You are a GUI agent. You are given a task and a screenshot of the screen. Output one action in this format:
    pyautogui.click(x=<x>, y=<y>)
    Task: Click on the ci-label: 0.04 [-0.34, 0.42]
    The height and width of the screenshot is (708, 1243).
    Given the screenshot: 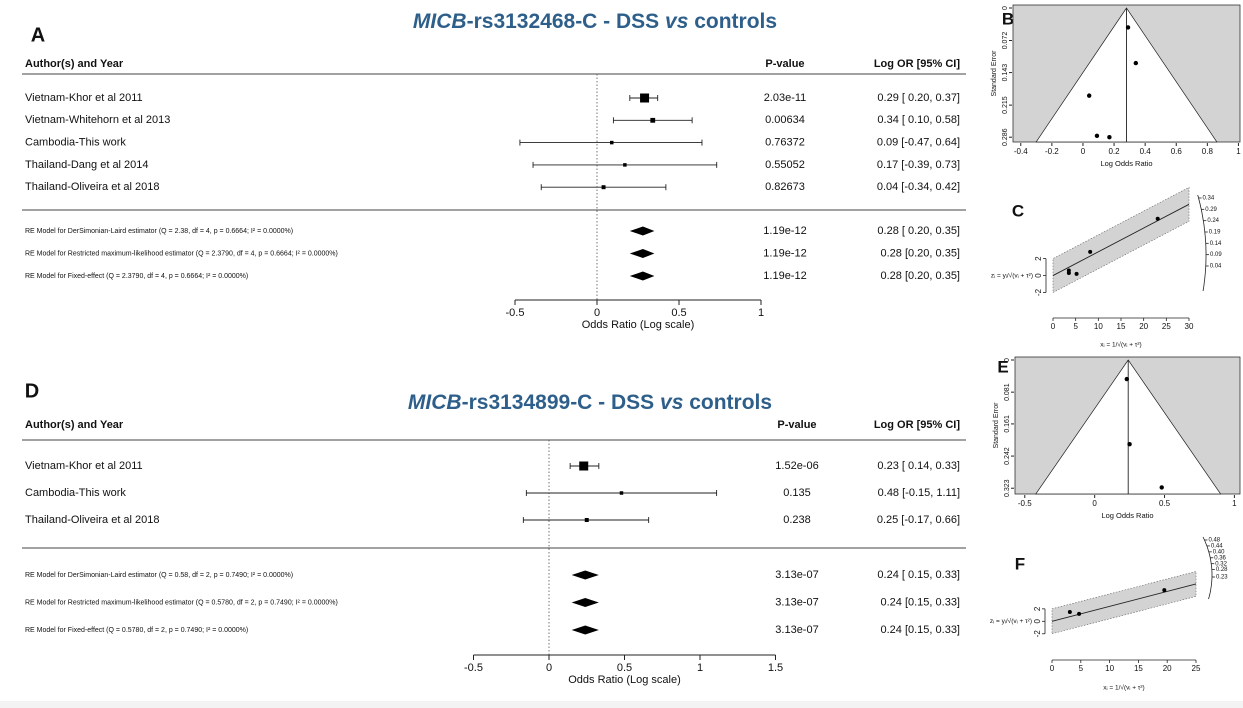 What is the action you would take?
    pyautogui.click(x=918, y=187)
    